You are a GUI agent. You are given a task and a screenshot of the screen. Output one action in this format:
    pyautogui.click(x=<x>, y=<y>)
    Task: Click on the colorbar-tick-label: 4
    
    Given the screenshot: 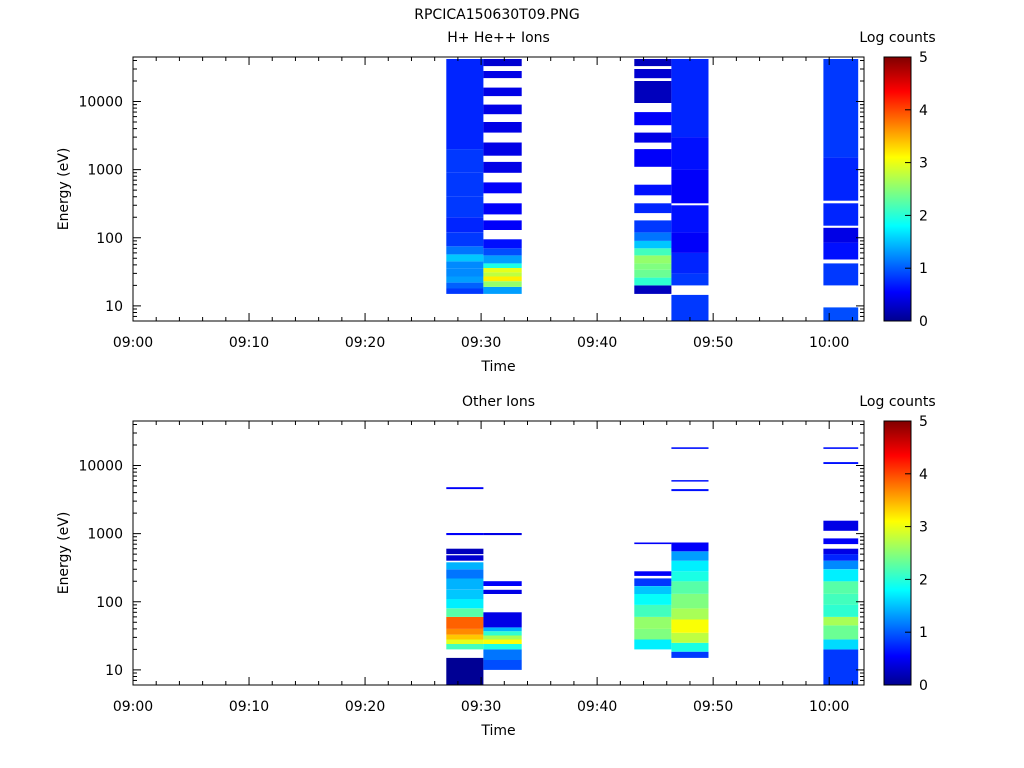 What is the action you would take?
    pyautogui.click(x=923, y=475)
    